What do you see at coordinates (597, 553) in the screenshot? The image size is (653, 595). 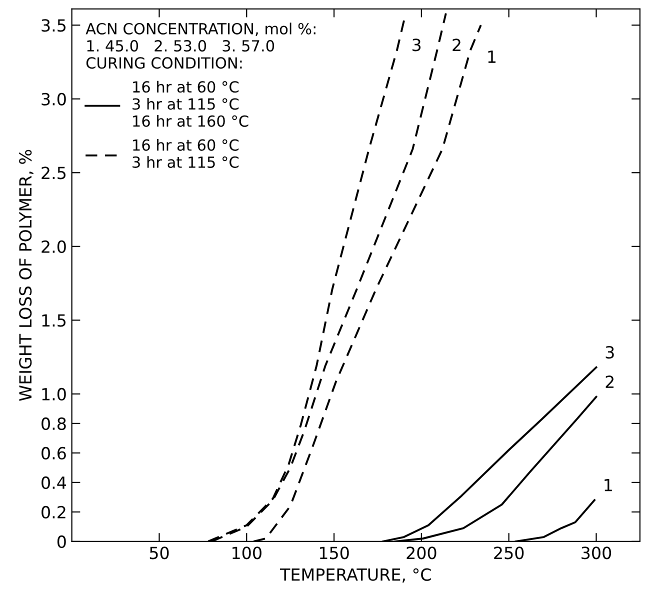 I see `x-tick-label: 300` at bounding box center [597, 553].